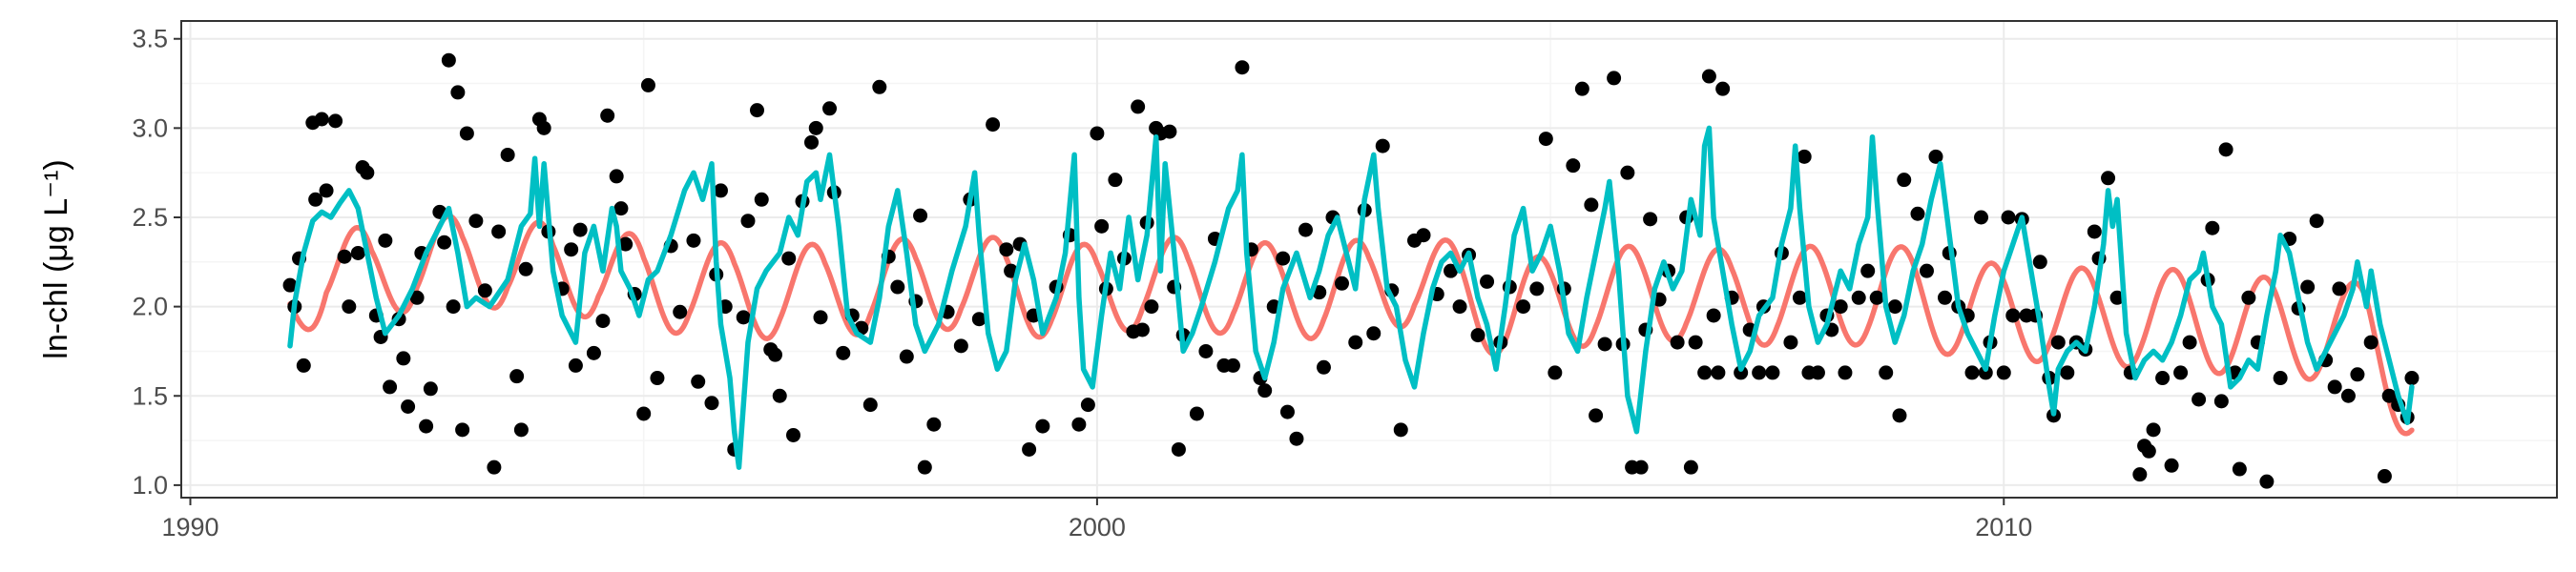 The height and width of the screenshot is (572, 2576). What do you see at coordinates (2003, 527) in the screenshot?
I see `x-tick-label: 2010` at bounding box center [2003, 527].